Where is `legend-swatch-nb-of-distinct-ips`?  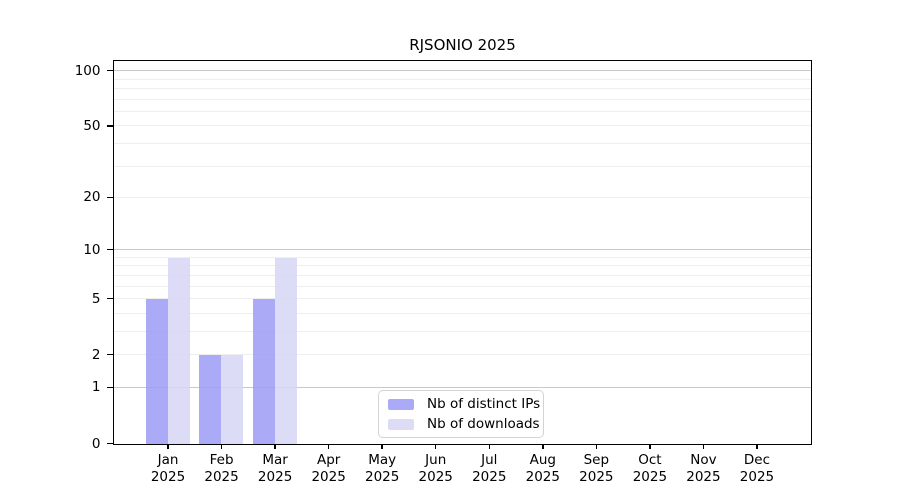
legend-swatch-nb-of-distinct-ips is located at coordinates (401, 404).